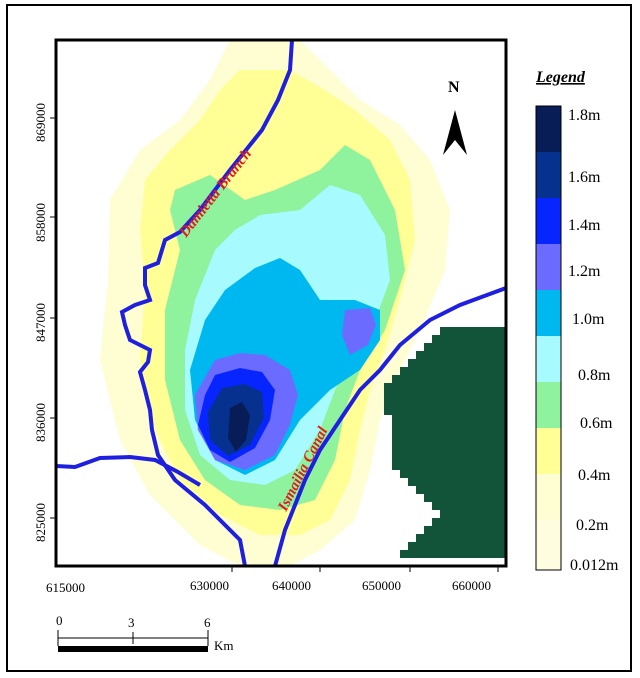 This screenshot has width=640, height=678. What do you see at coordinates (594, 375) in the screenshot?
I see `legend-label: 0.8m` at bounding box center [594, 375].